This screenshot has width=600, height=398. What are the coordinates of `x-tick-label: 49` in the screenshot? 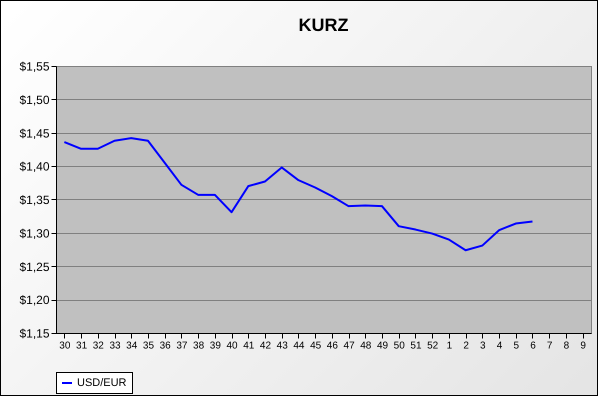 It's located at (382, 346).